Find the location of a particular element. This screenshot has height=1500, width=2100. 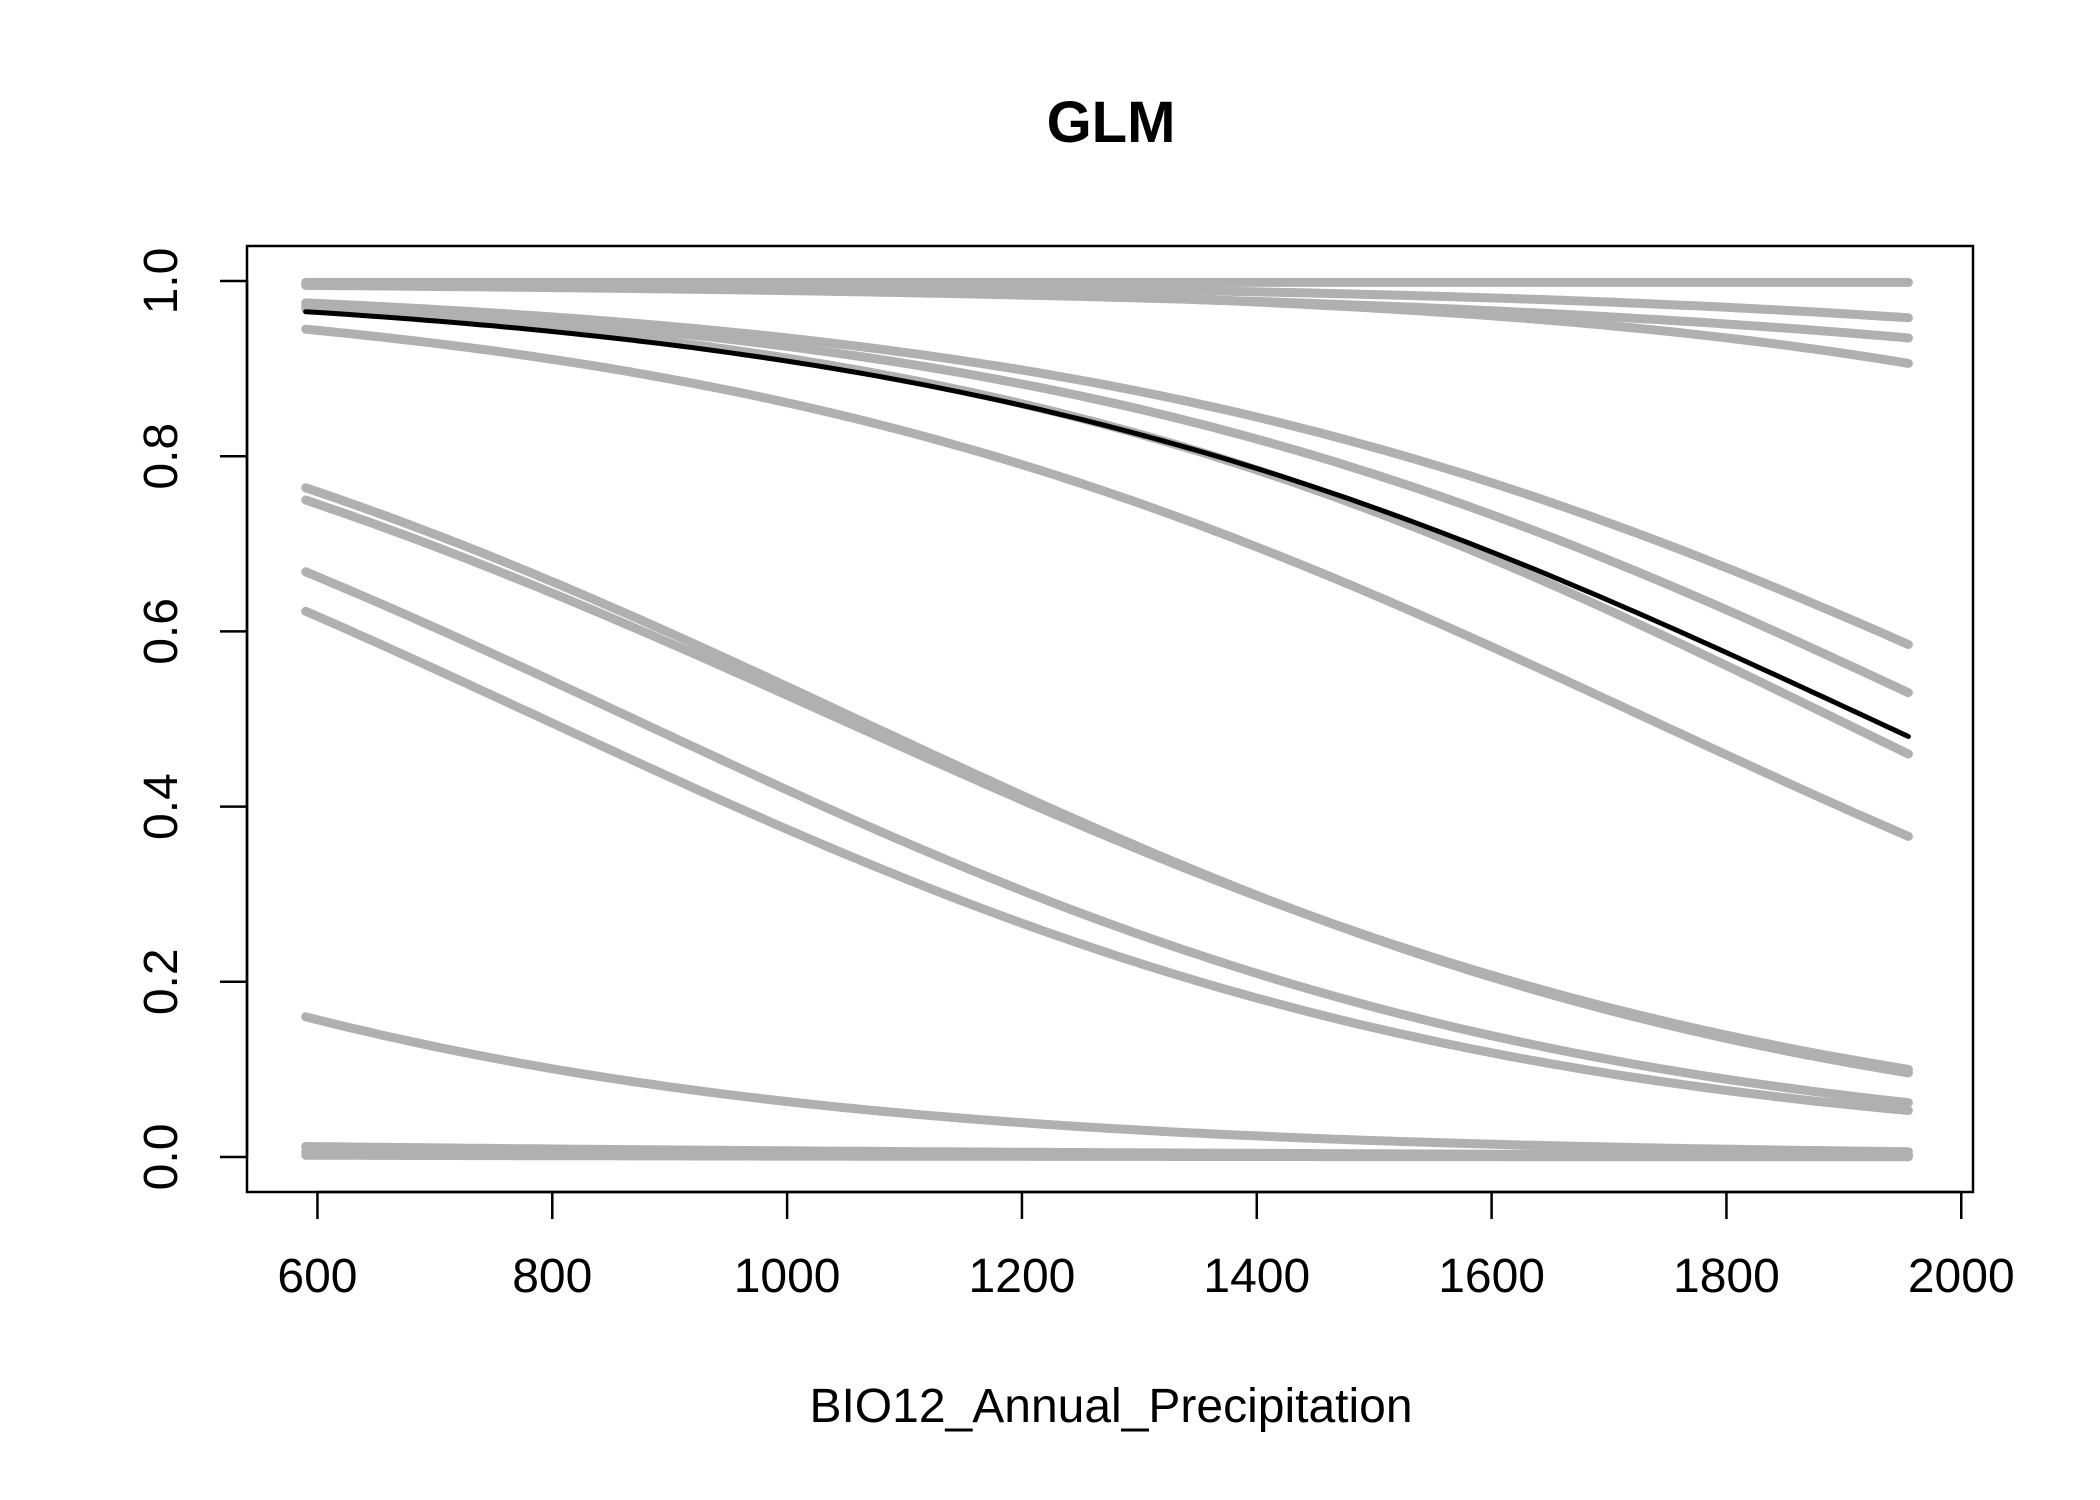

x-tick-label: 600 is located at coordinates (317, 1276).